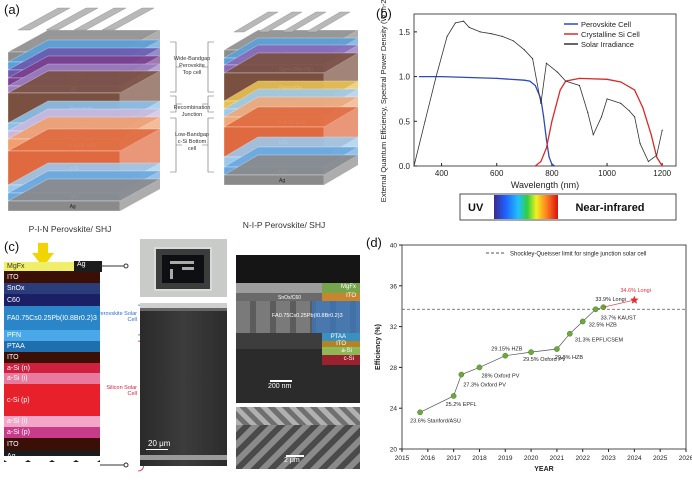  I want to click on data-label: 28% Oxford PV, so click(500, 376).